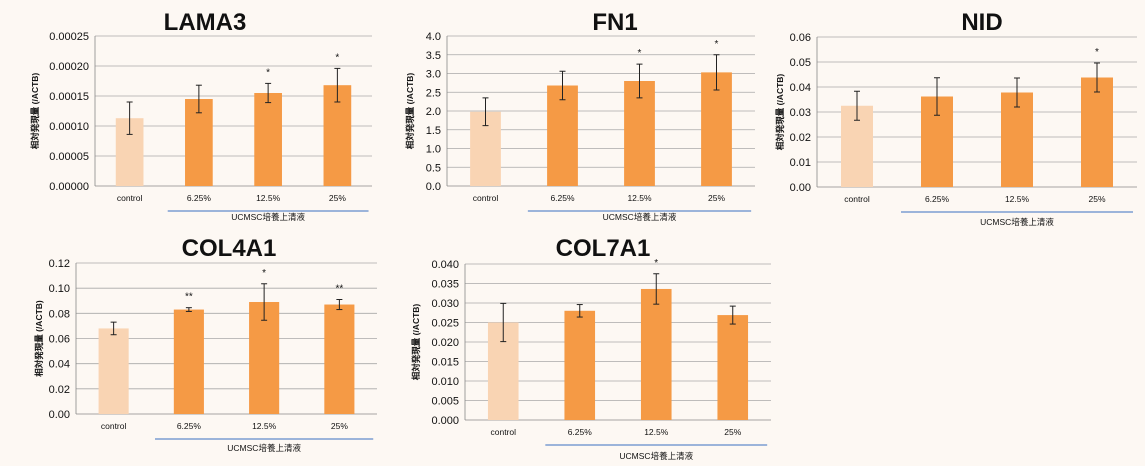  Describe the element at coordinates (445, 382) in the screenshot. I see `y-tick-label: 0.010` at that location.